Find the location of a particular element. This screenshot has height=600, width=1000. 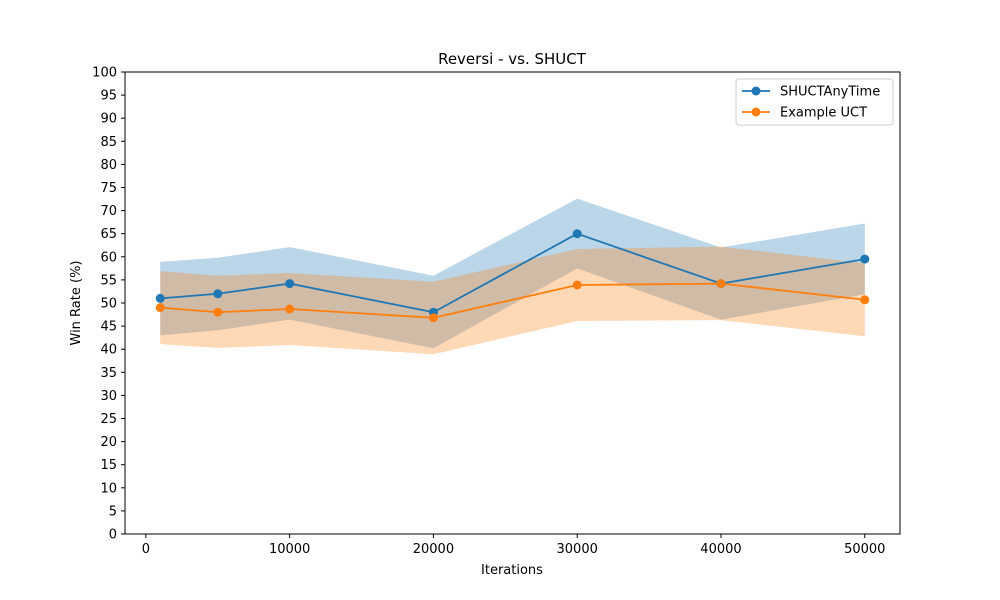

y-tick-label: 45 is located at coordinates (108, 327).